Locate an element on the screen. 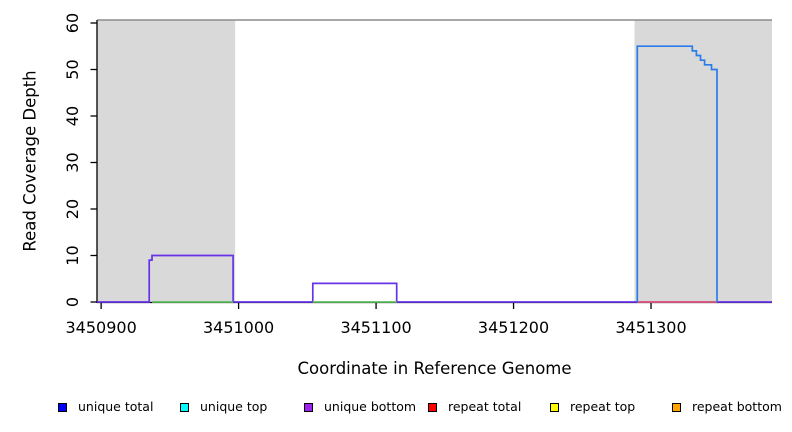 The width and height of the screenshot is (792, 432). y-tick-label: 20 is located at coordinates (72, 209).